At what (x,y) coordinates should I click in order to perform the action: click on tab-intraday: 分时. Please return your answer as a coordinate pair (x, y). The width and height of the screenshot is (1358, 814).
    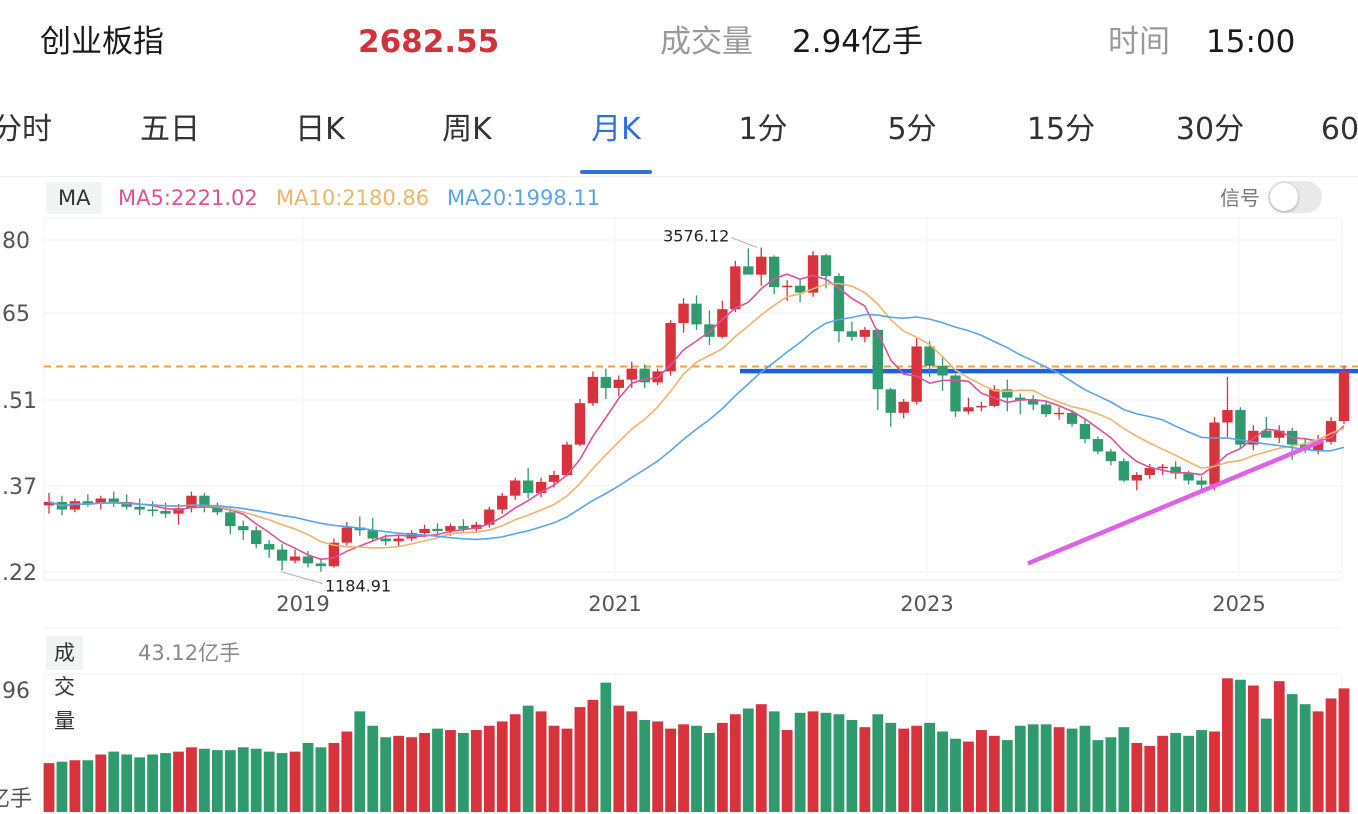
    Looking at the image, I should click on (26, 129).